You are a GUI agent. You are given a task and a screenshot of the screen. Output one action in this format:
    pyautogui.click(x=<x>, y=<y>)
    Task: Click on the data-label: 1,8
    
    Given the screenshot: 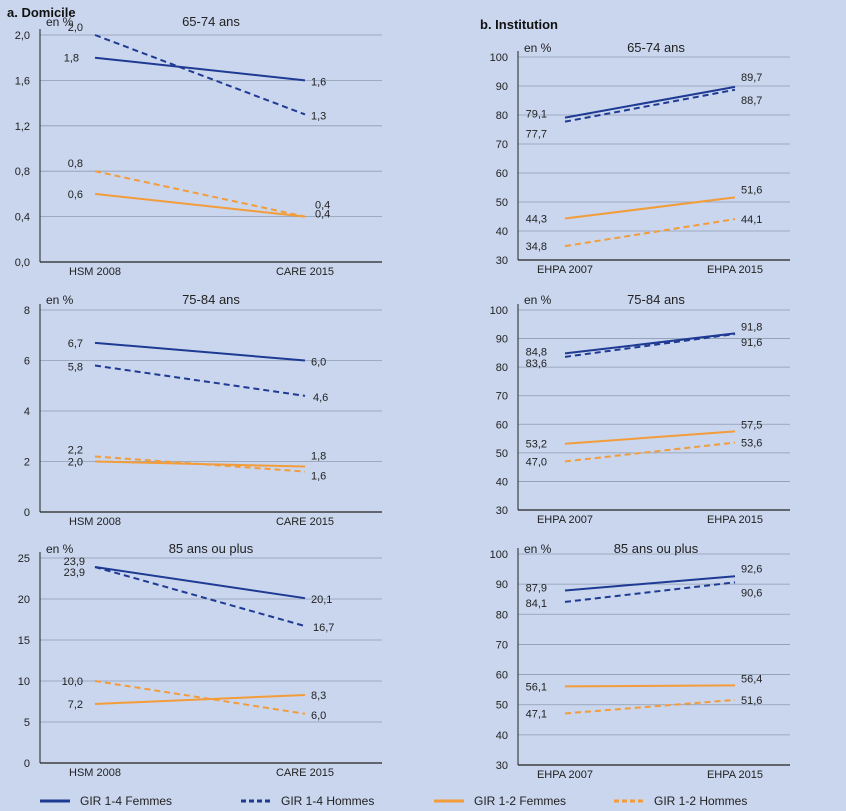 What is the action you would take?
    pyautogui.click(x=71, y=59)
    